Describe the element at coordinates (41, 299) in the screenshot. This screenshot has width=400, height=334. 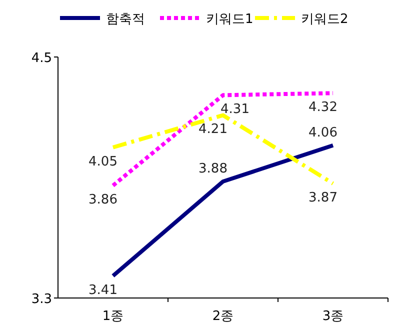
I see `y-tick-label: 3.3` at that location.